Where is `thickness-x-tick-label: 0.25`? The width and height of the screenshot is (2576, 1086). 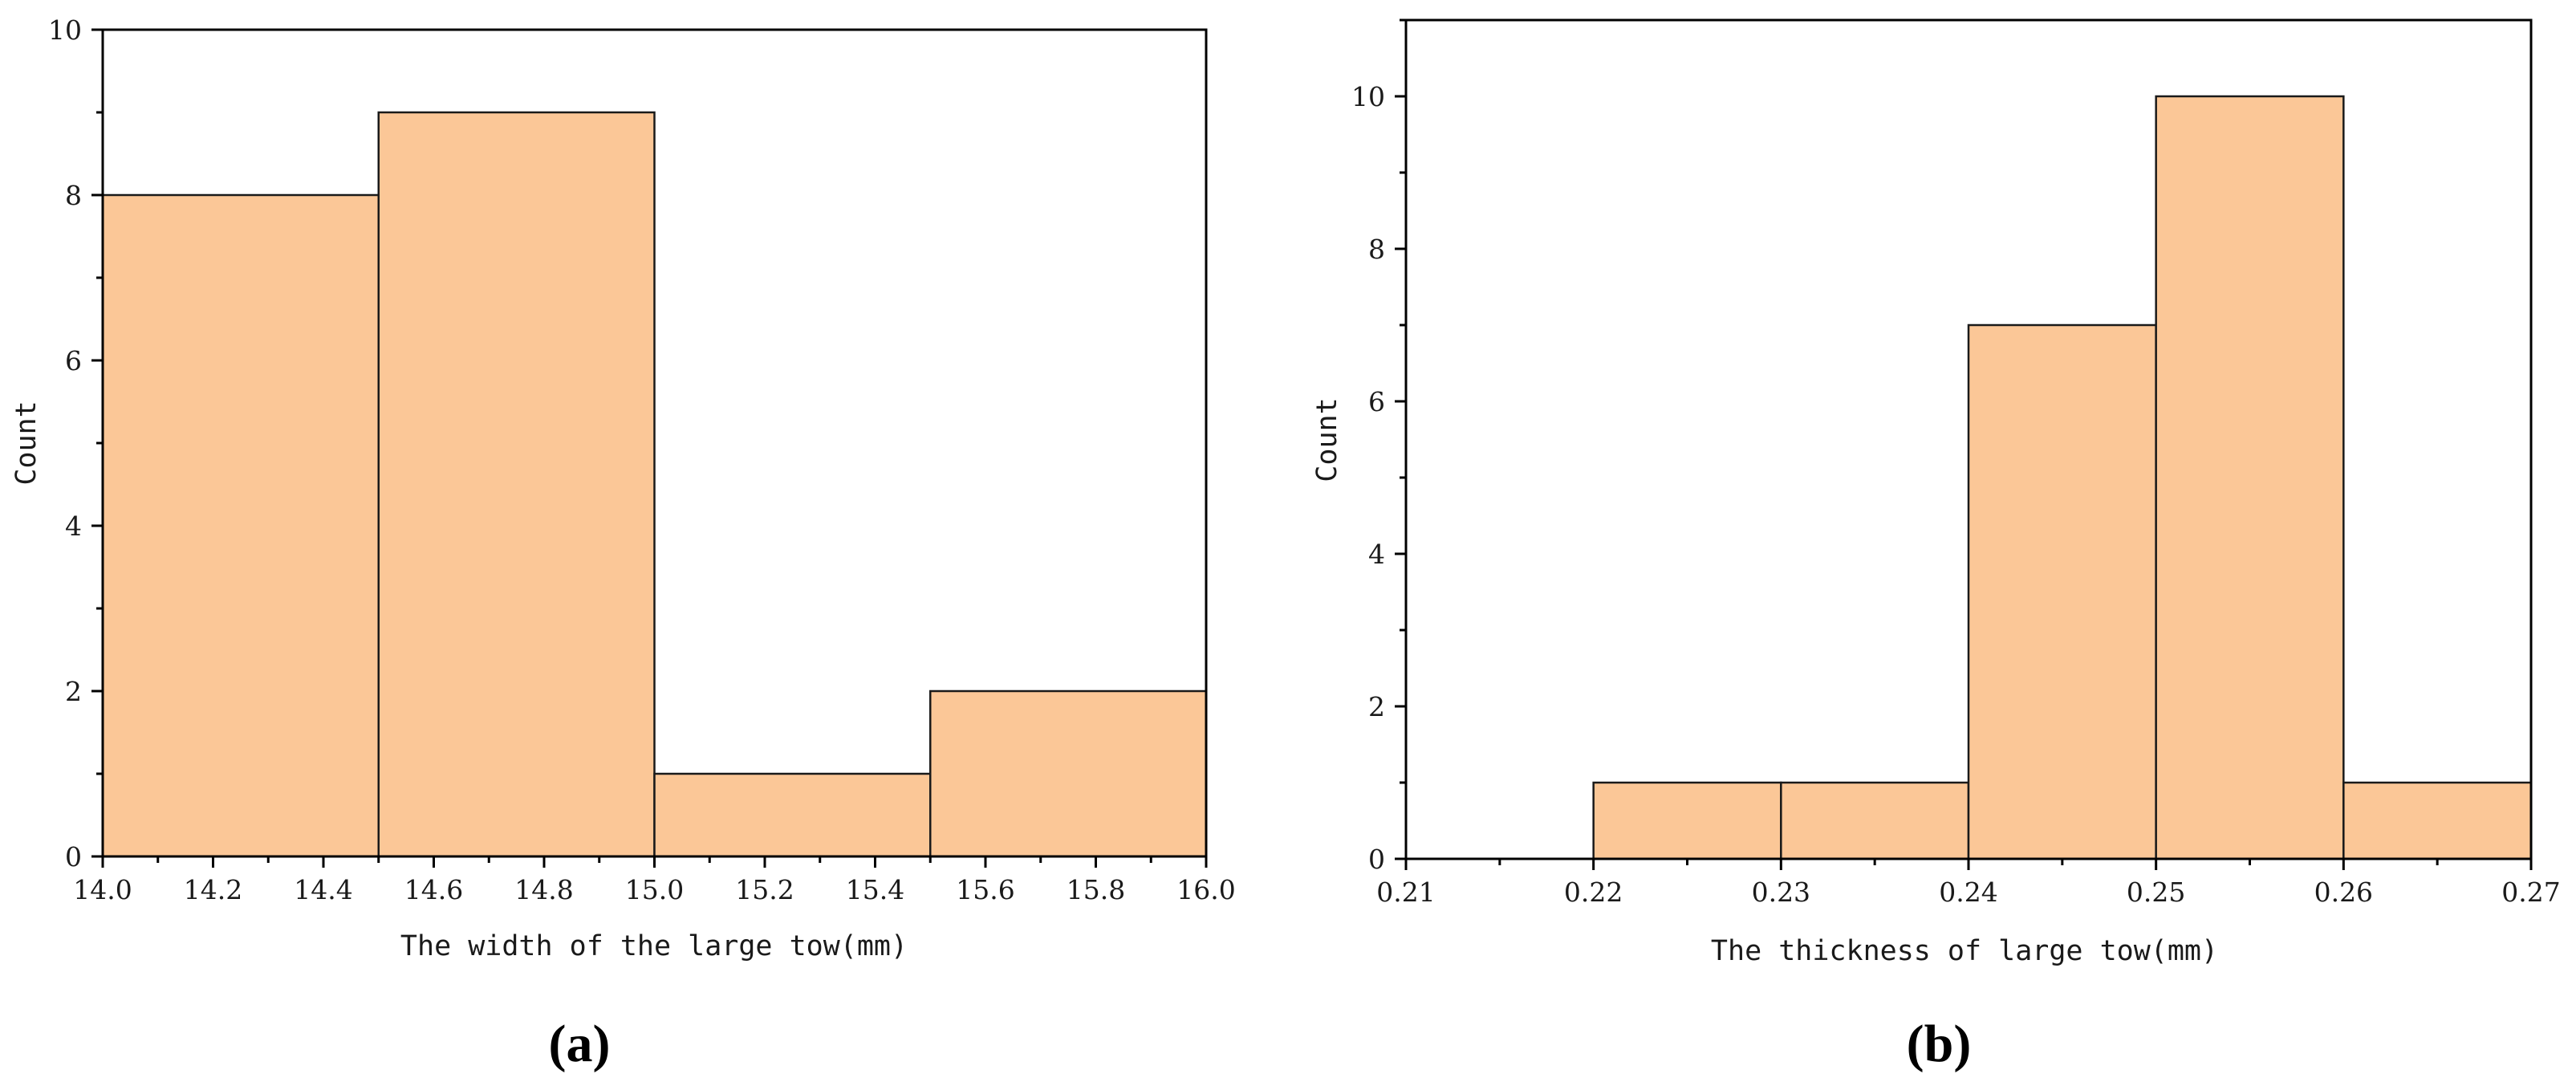
thickness-x-tick-label: 0.25 is located at coordinates (2156, 892).